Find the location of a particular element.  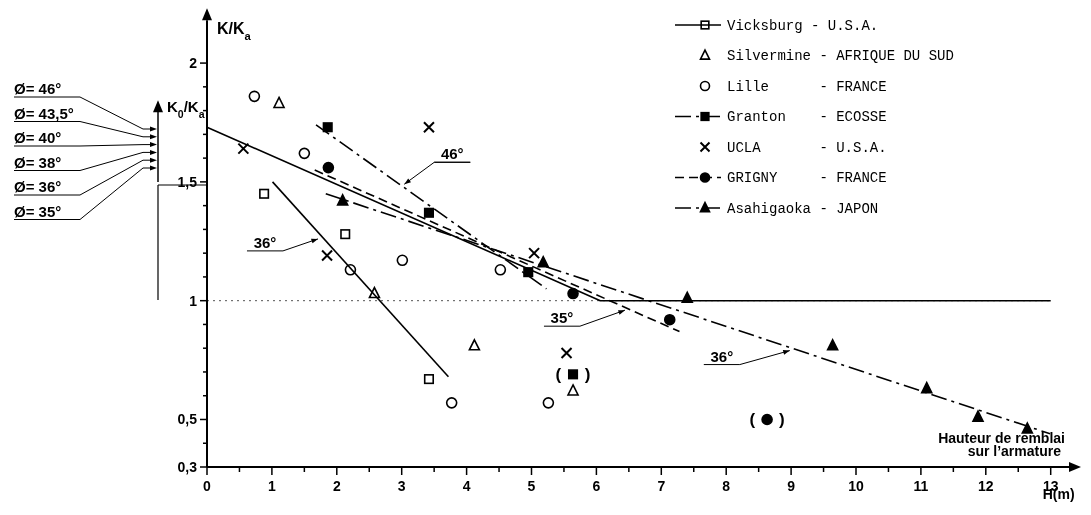

y-tick-label: 1 is located at coordinates (193, 300).